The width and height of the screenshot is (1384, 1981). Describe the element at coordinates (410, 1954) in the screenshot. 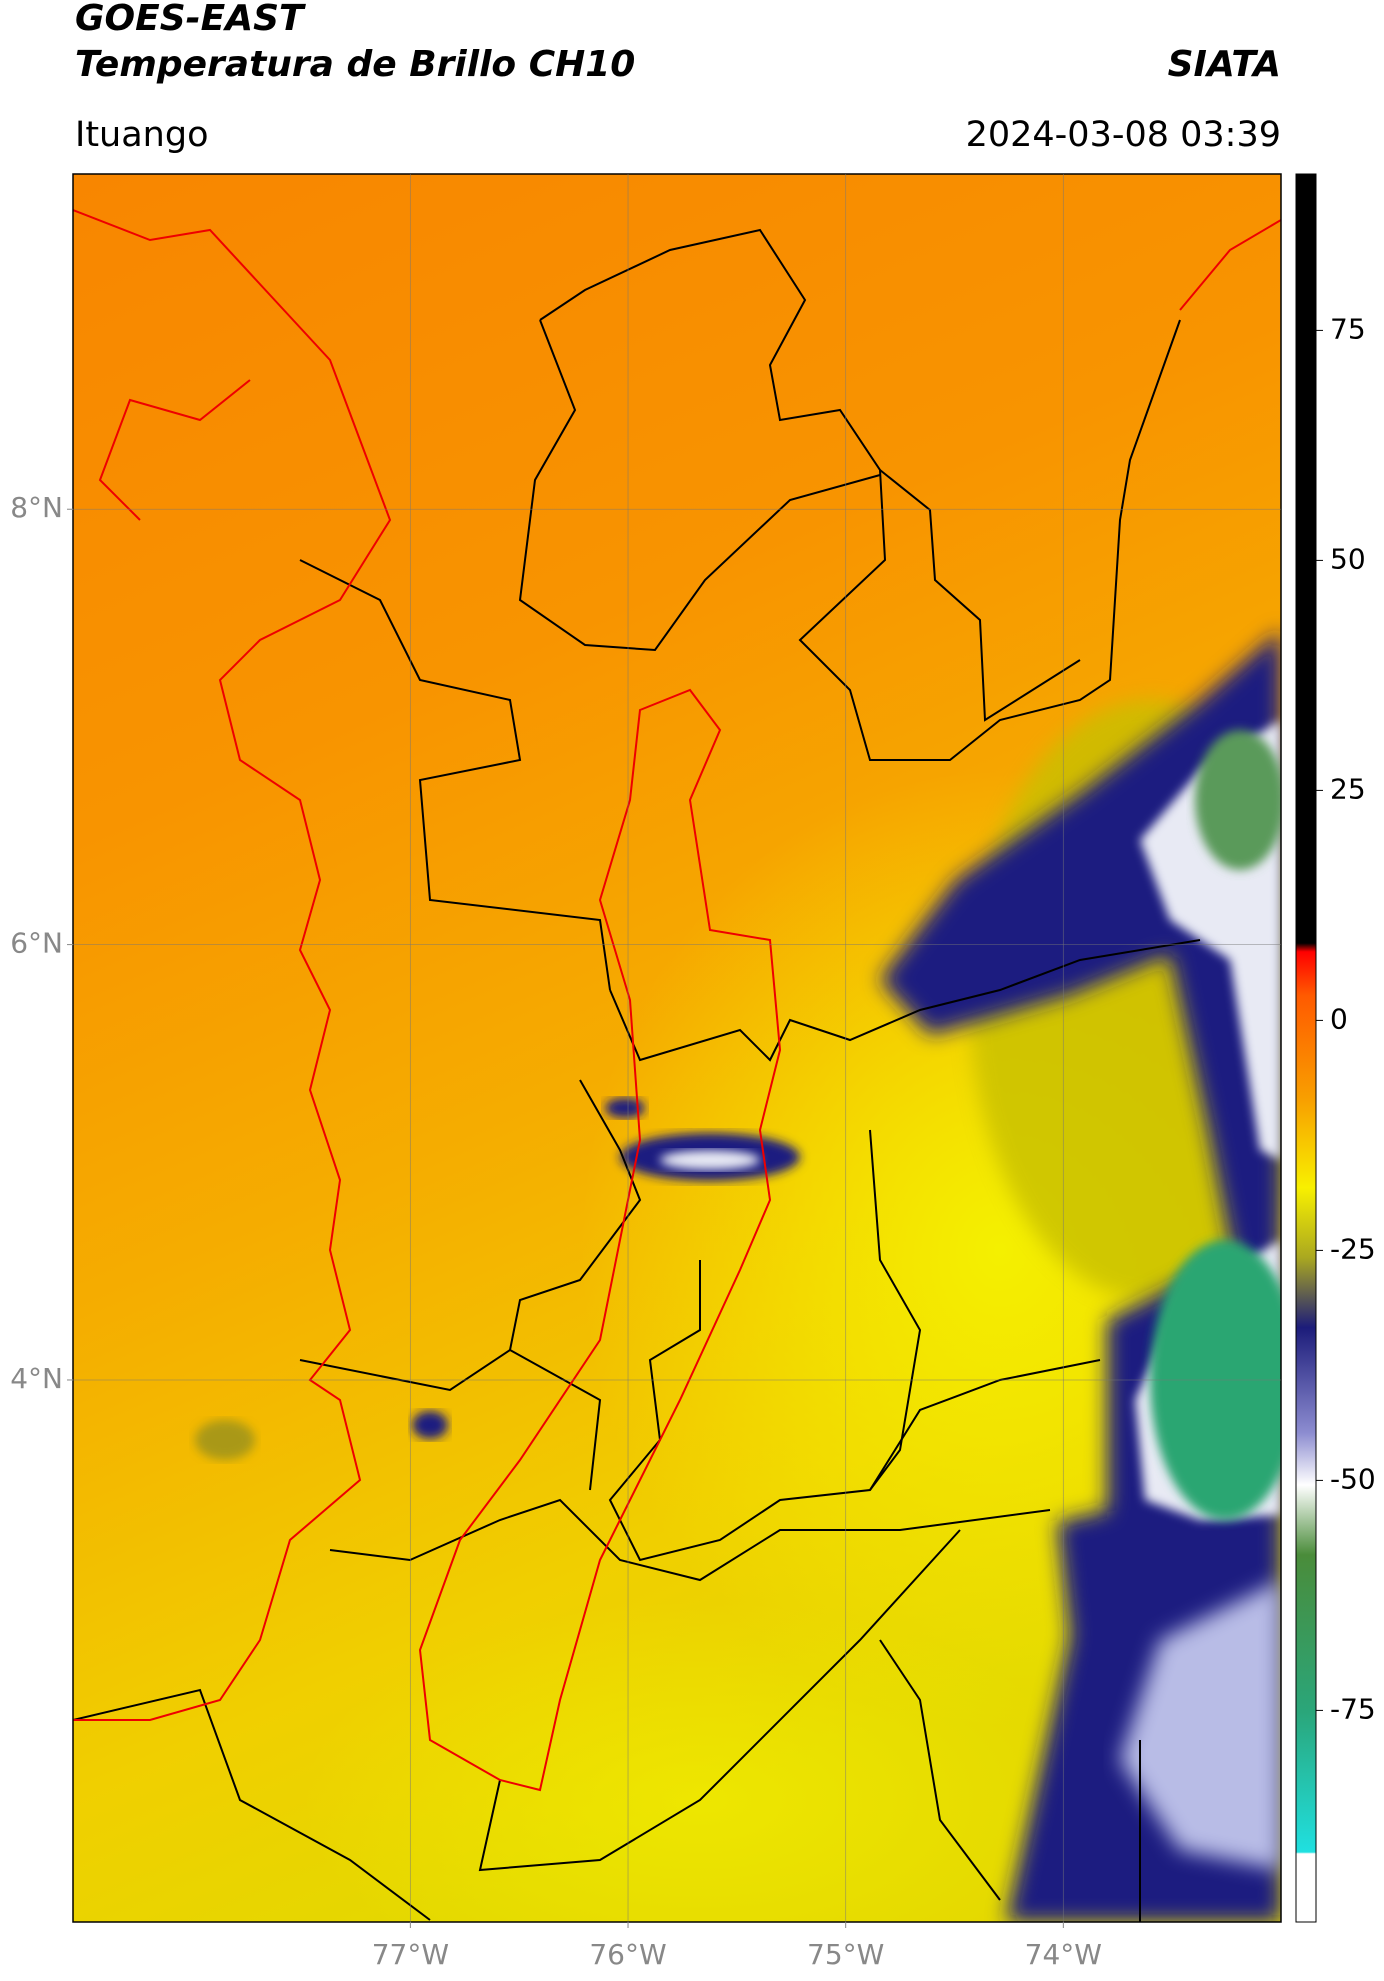

I see `x-tick-label: 77°W` at that location.